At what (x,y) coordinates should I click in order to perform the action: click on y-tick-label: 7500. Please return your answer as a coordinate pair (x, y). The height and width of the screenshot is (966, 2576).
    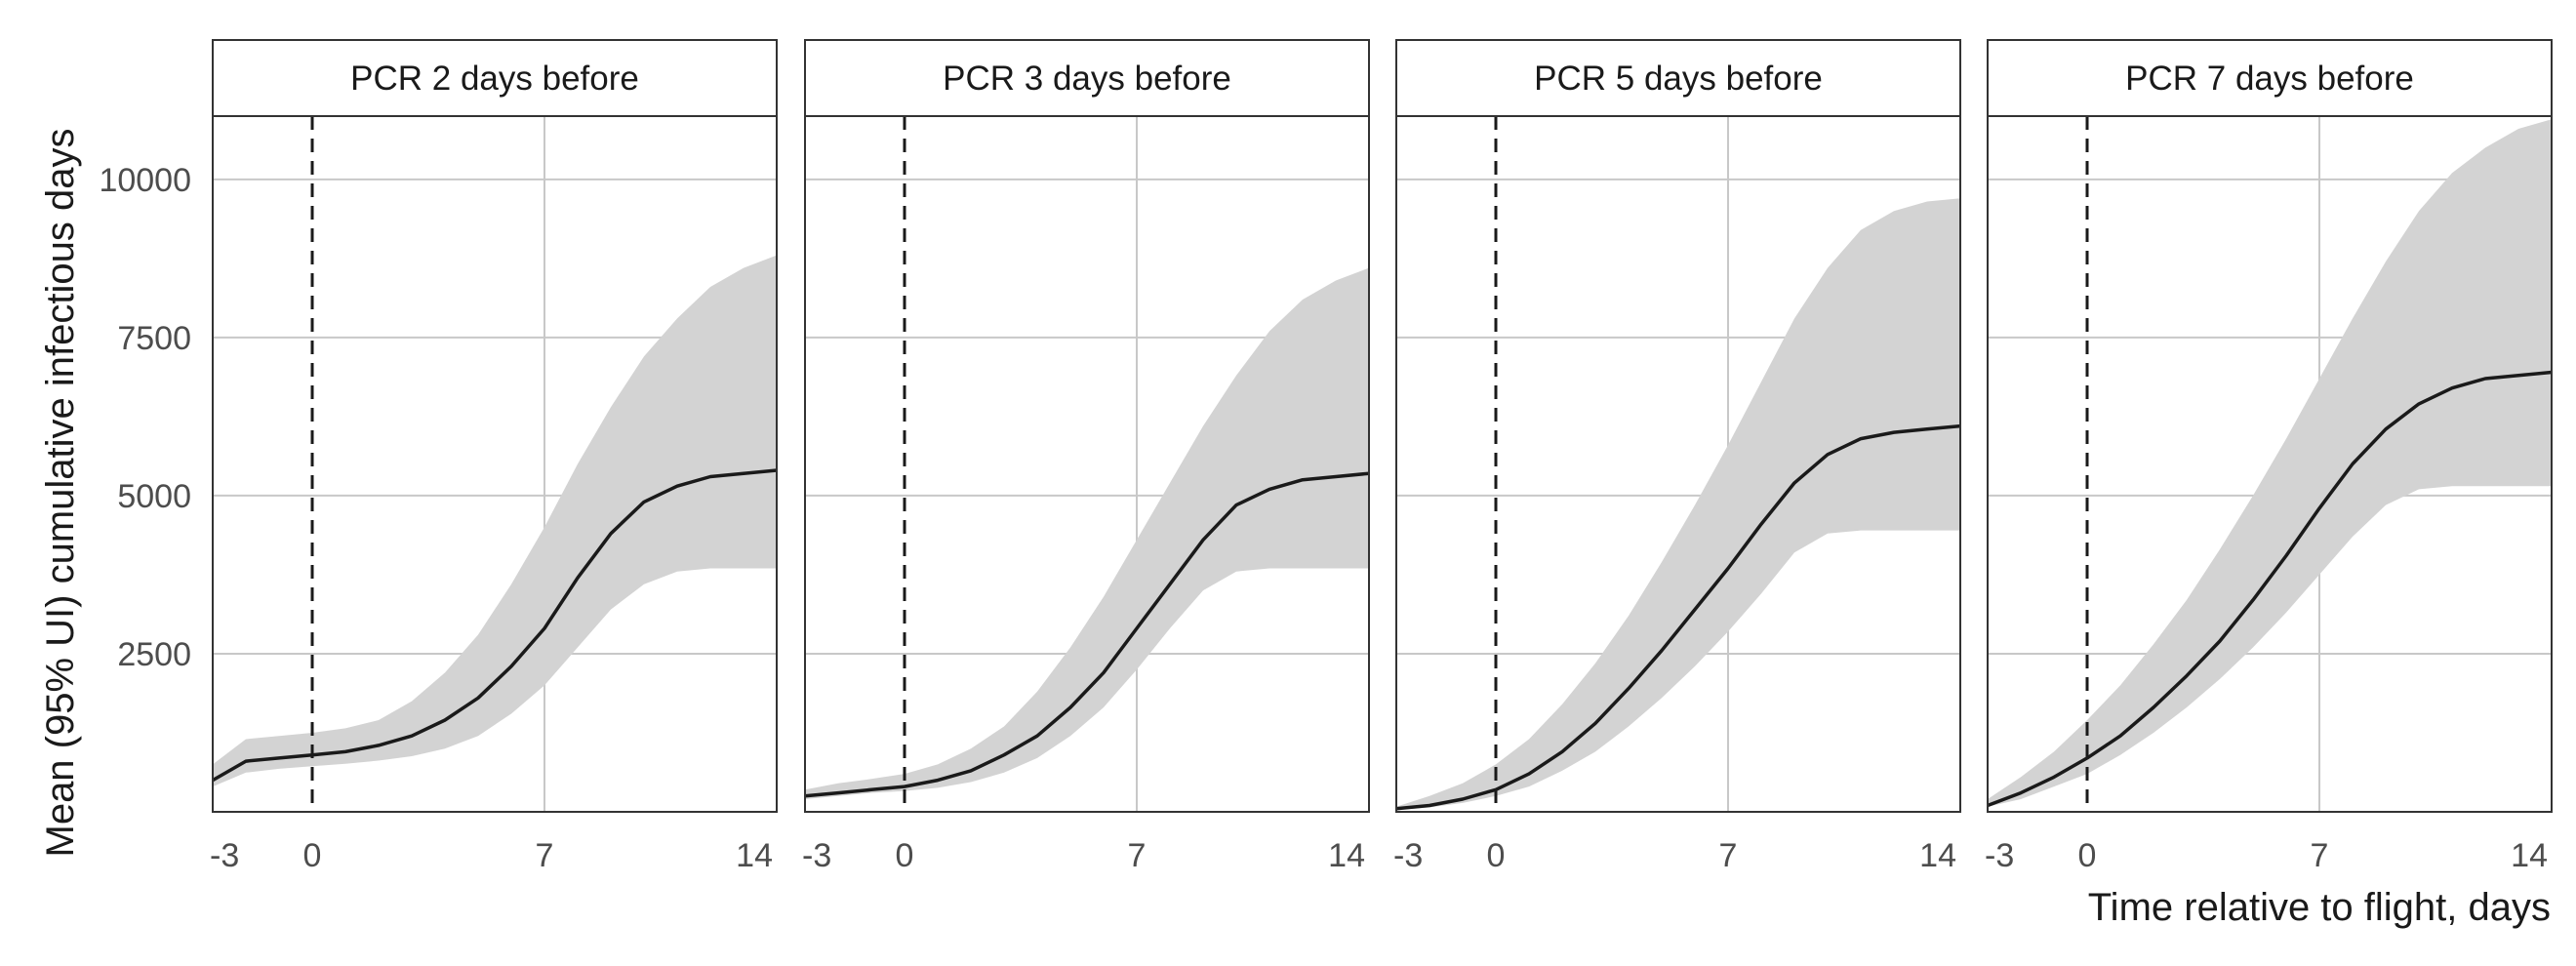
    Looking at the image, I should click on (154, 338).